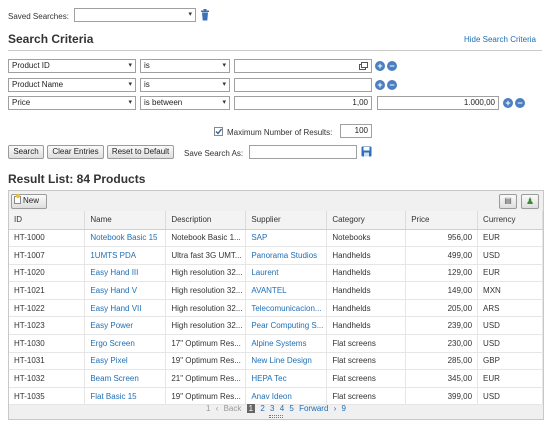 This screenshot has height=424, width=550. I want to click on max-results-input: 100, so click(356, 131).